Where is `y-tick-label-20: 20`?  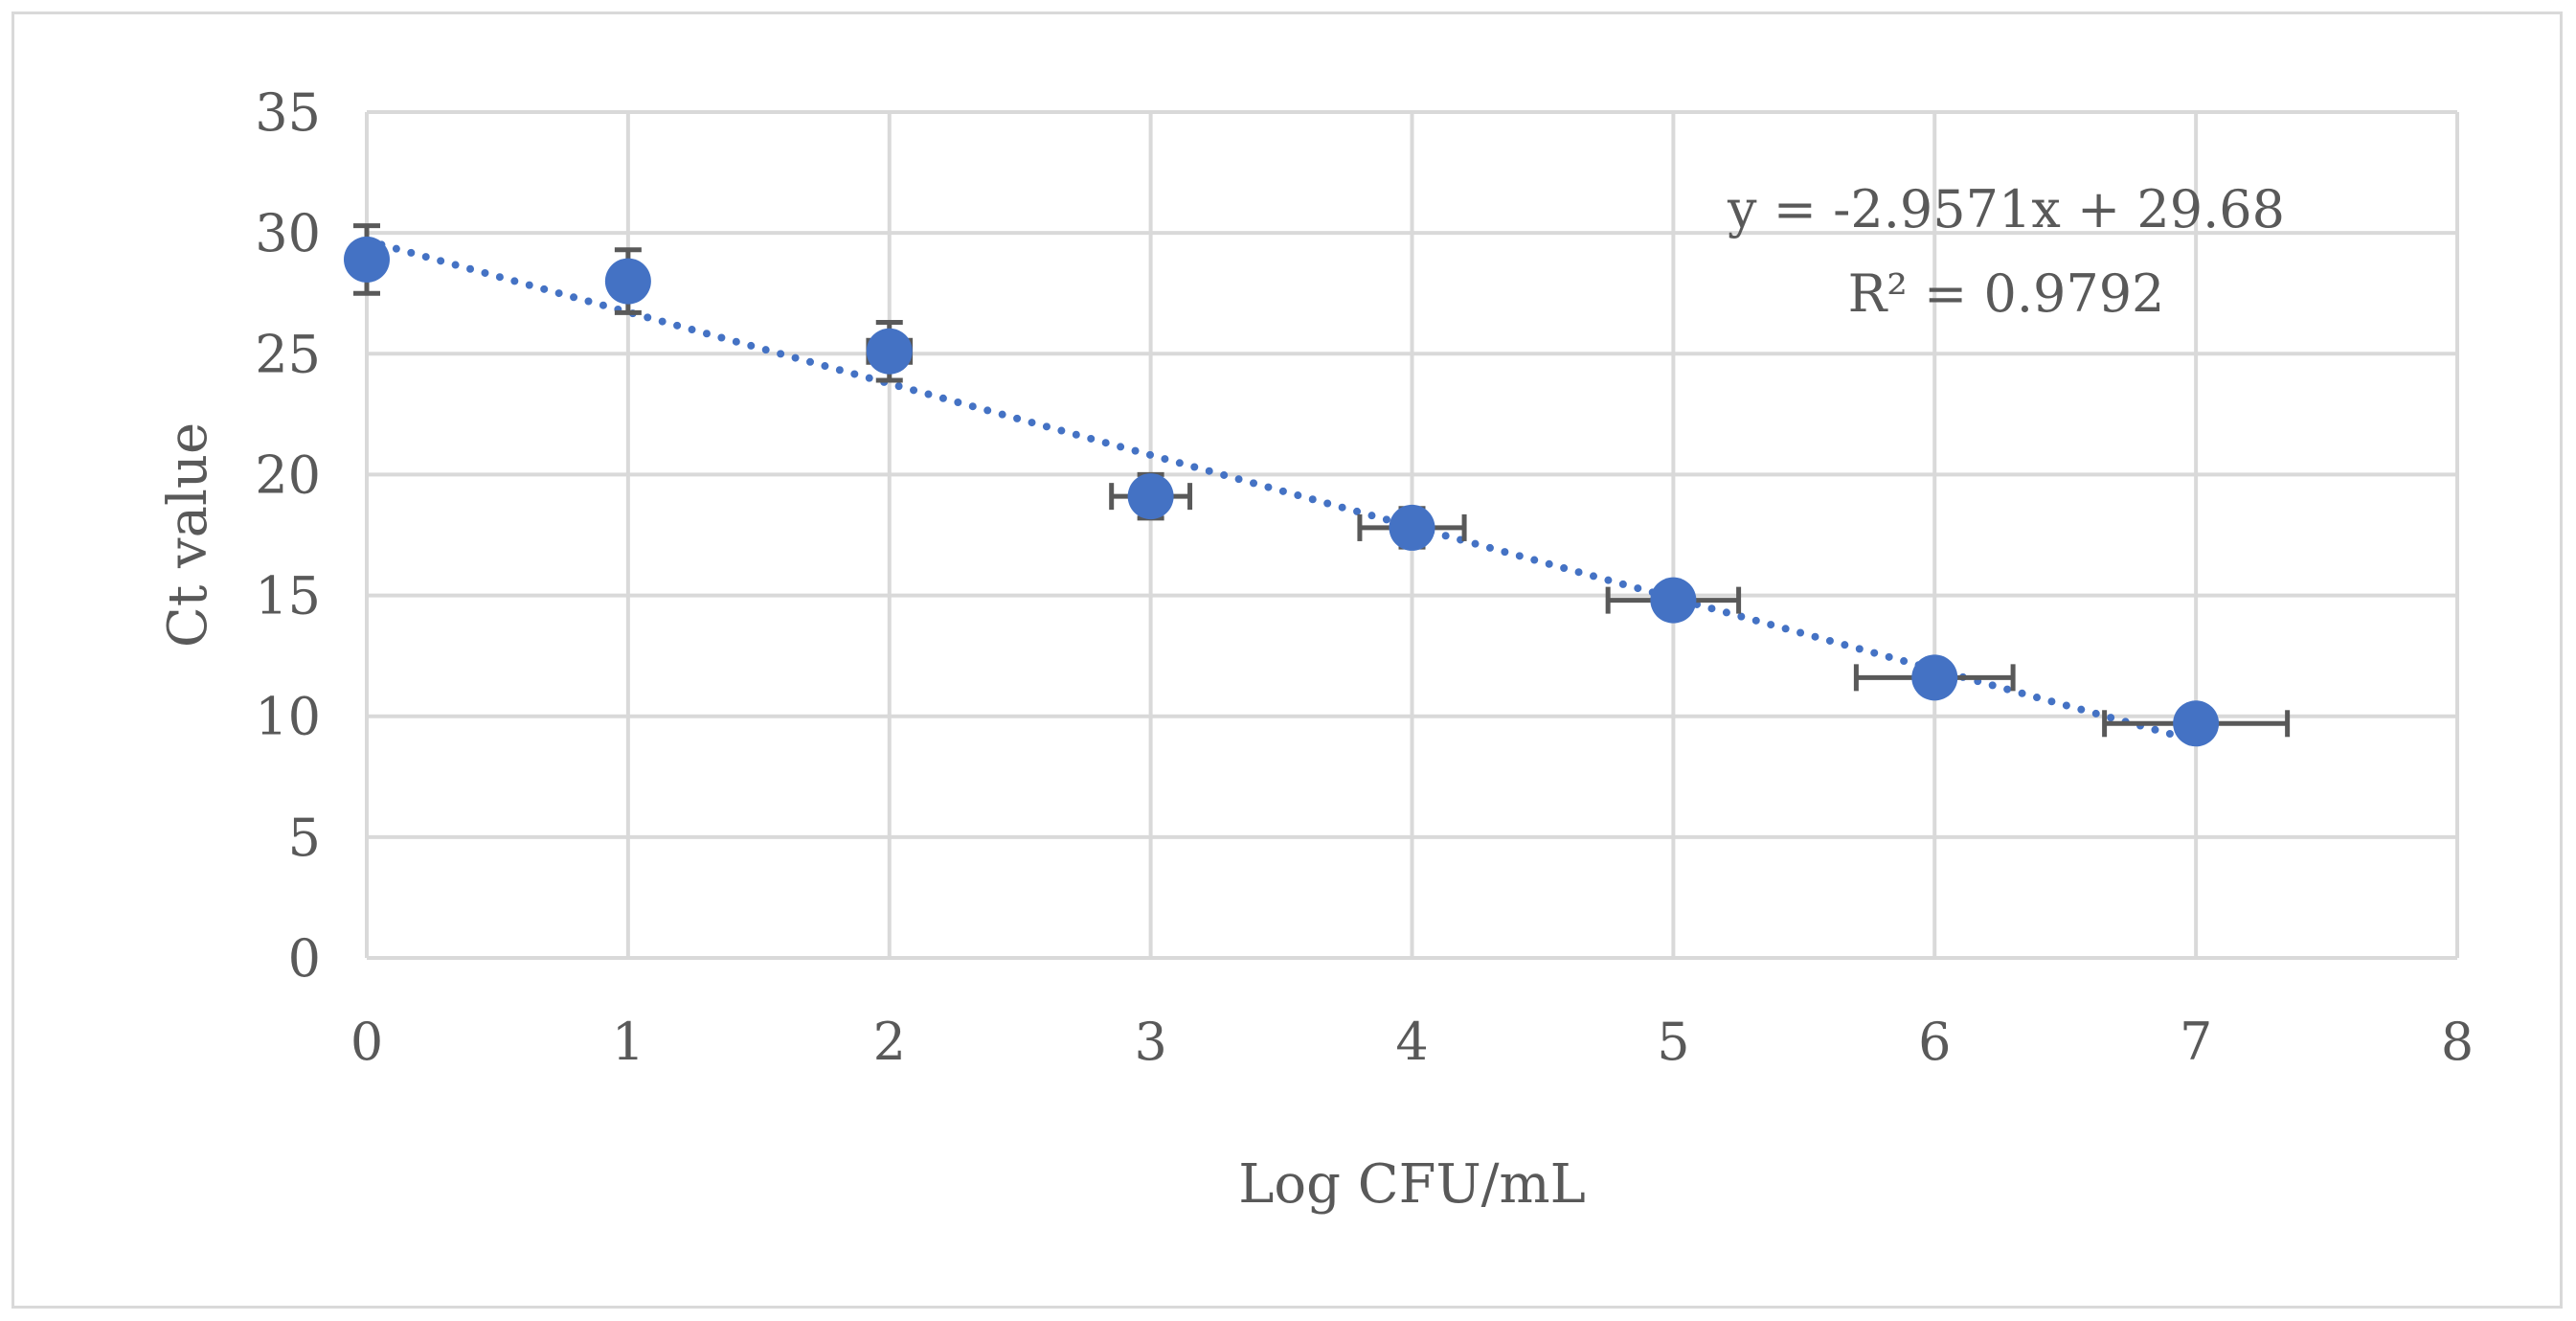
y-tick-label-20: 20 is located at coordinates (288, 474).